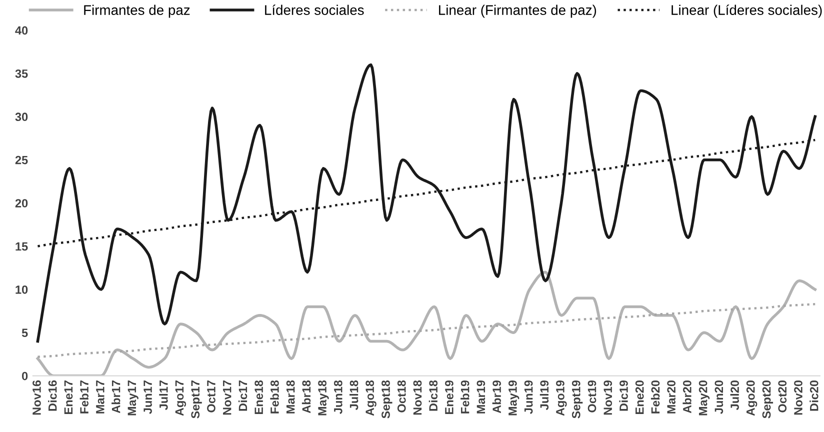 This screenshot has height=432, width=824. What do you see at coordinates (387, 399) in the screenshot?
I see `x-tick-label: Sept18` at bounding box center [387, 399].